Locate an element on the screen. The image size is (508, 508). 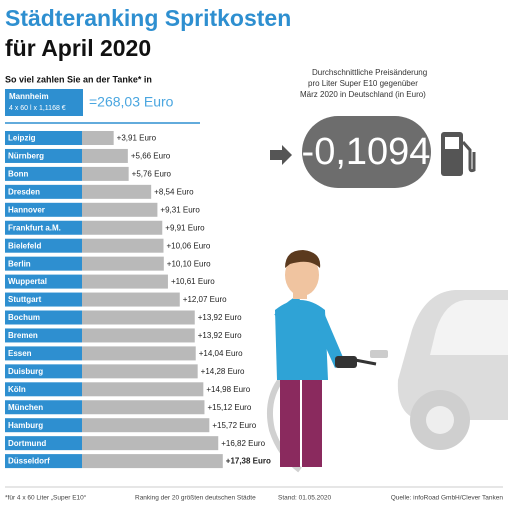
value-label: +9,91 Euro is located at coordinates (185, 227).